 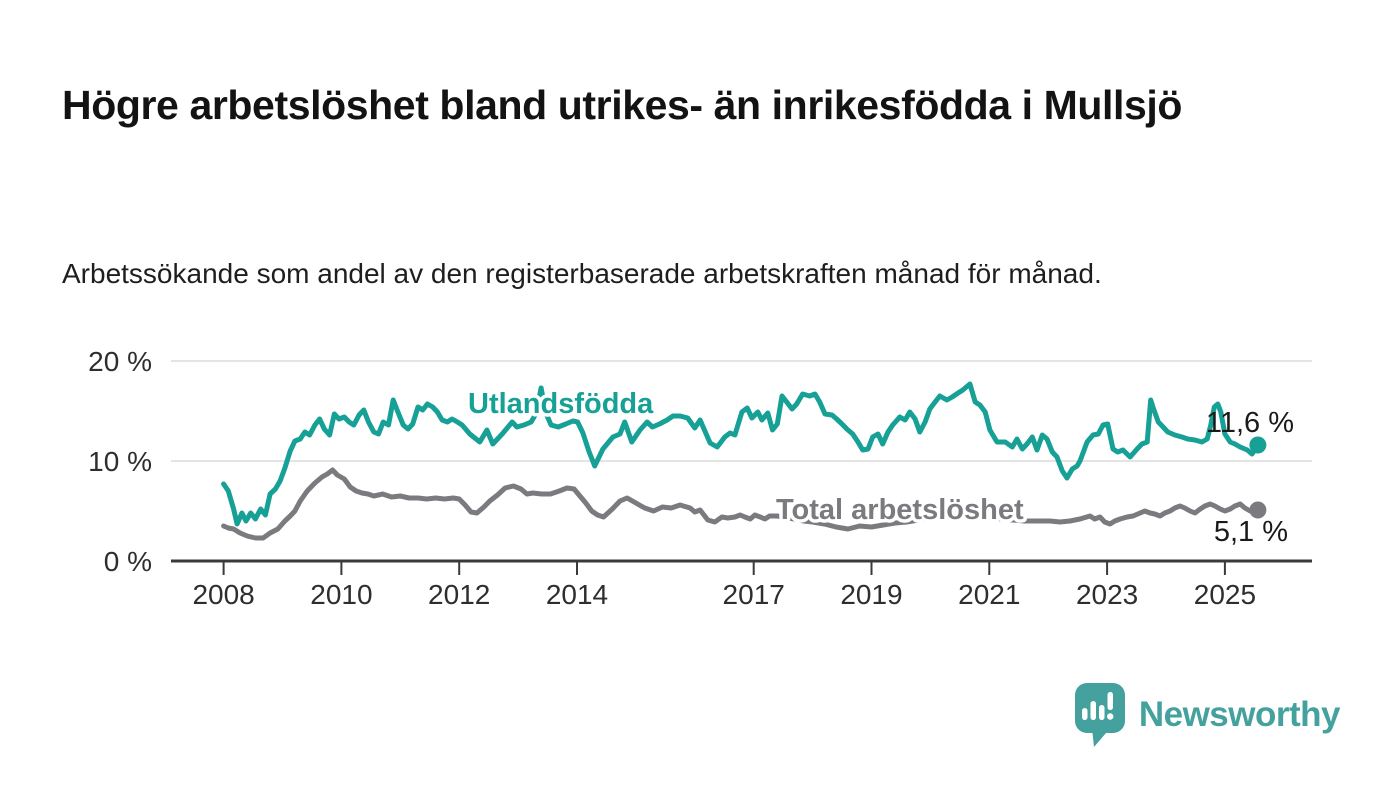 I want to click on series-line-utlandsfodda, so click(x=741, y=454).